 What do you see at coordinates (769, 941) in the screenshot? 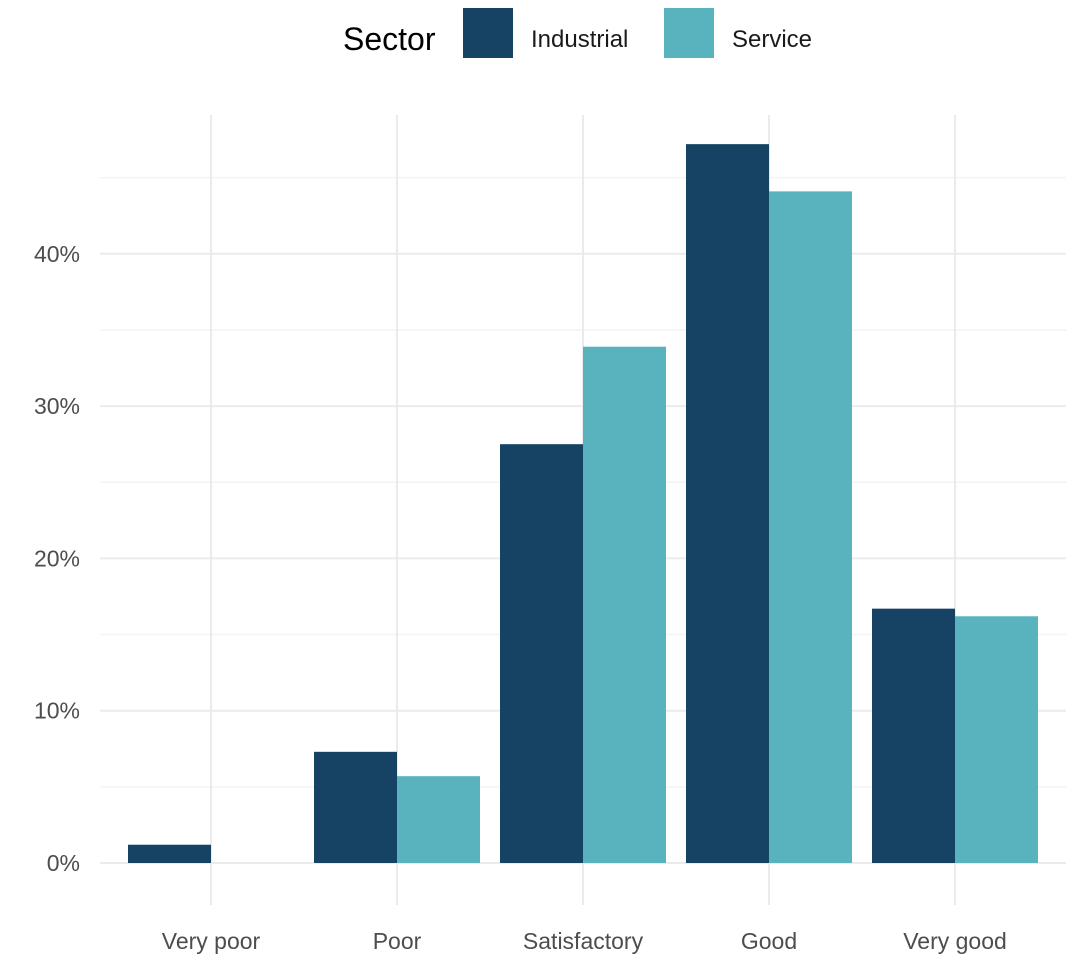
I see `x-tick-label: Good` at bounding box center [769, 941].